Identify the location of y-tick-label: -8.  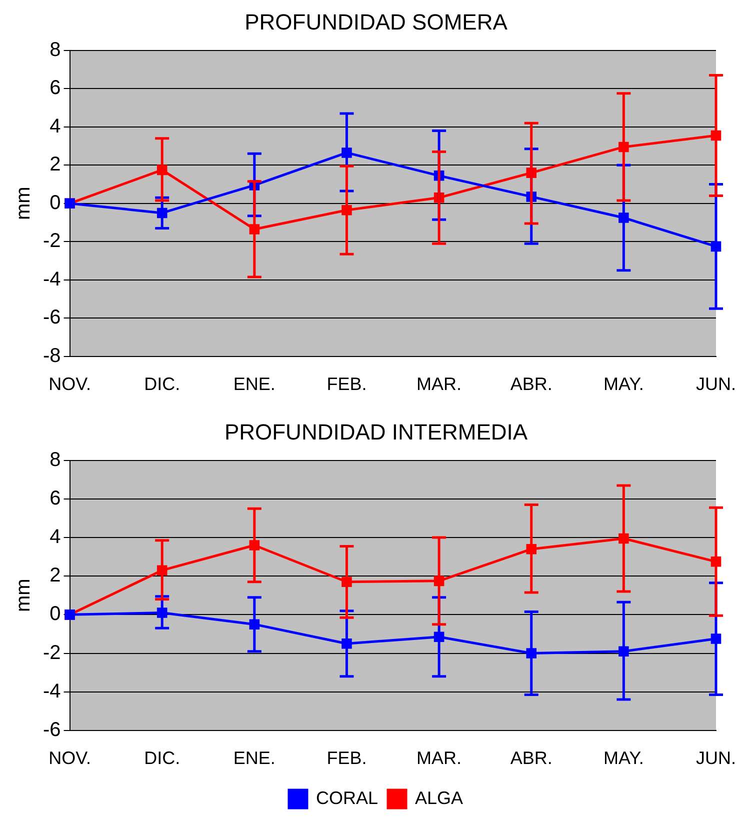
(51, 355).